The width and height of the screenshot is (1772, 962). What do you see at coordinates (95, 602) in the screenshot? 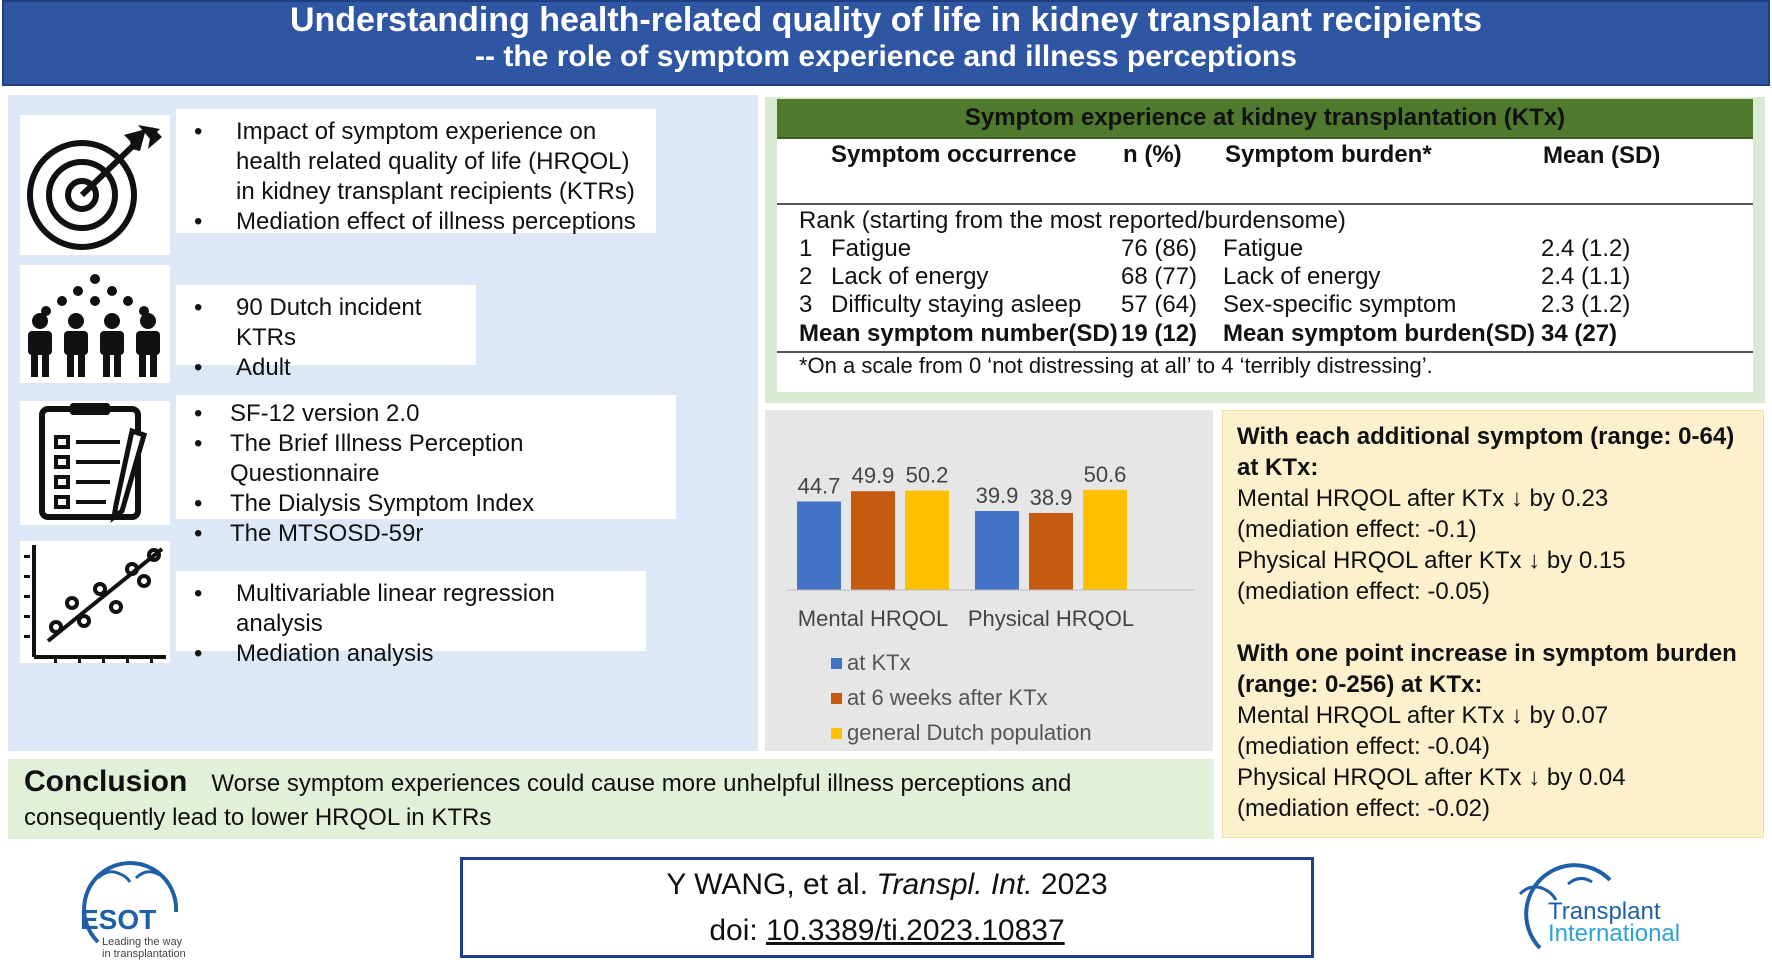
I see `scatter-plot-icon` at bounding box center [95, 602].